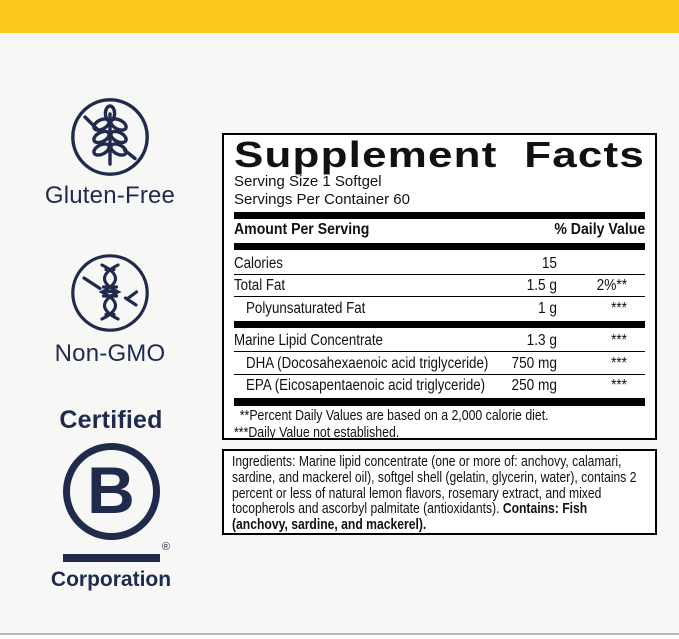  I want to click on column-header-row: Amount Per Serving % Daily Value, so click(439, 230).